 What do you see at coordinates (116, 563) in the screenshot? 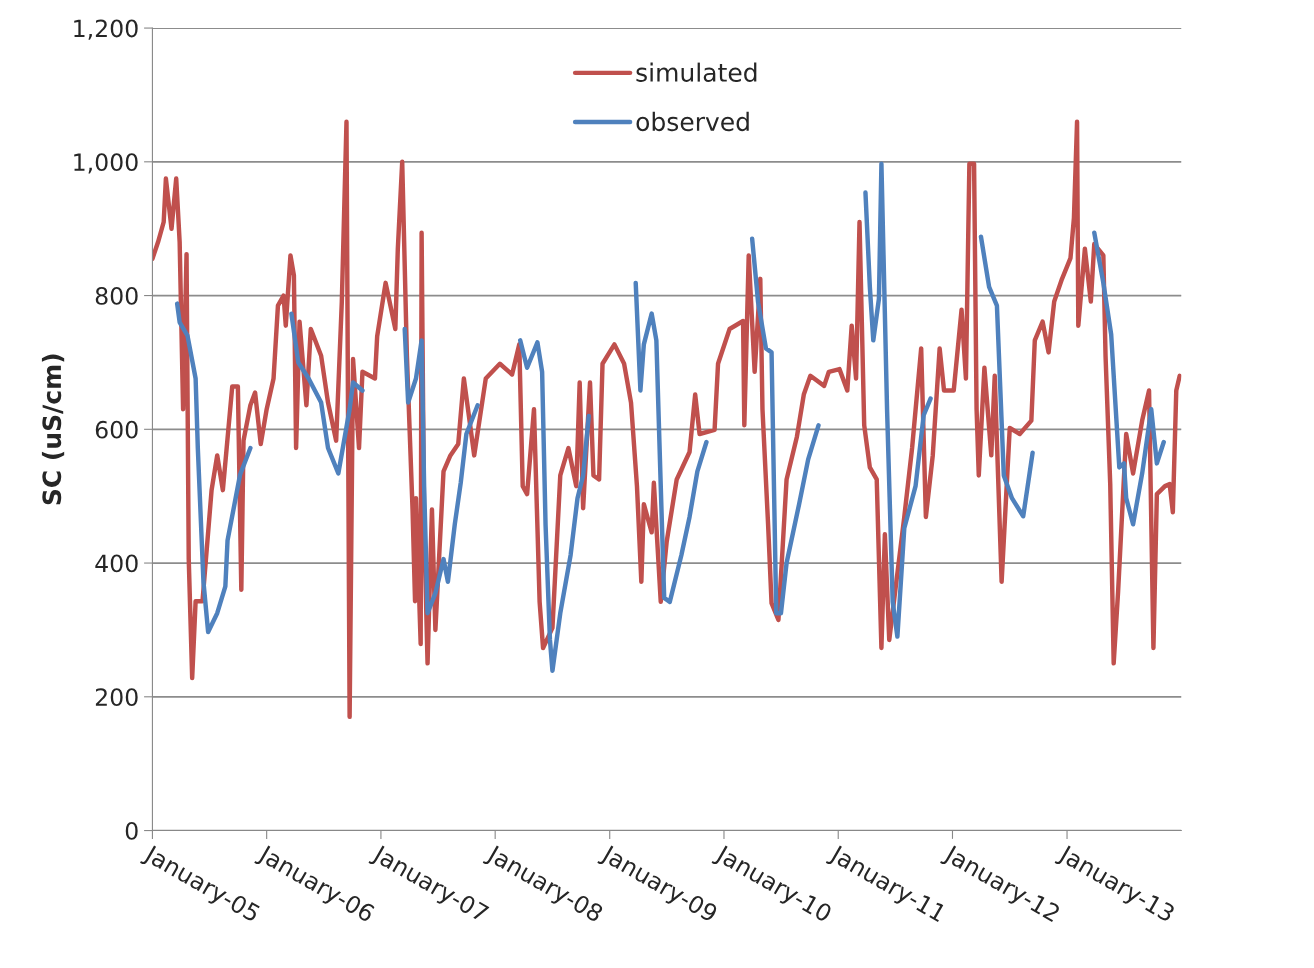
I see `y-tick-label: 400` at bounding box center [116, 563].